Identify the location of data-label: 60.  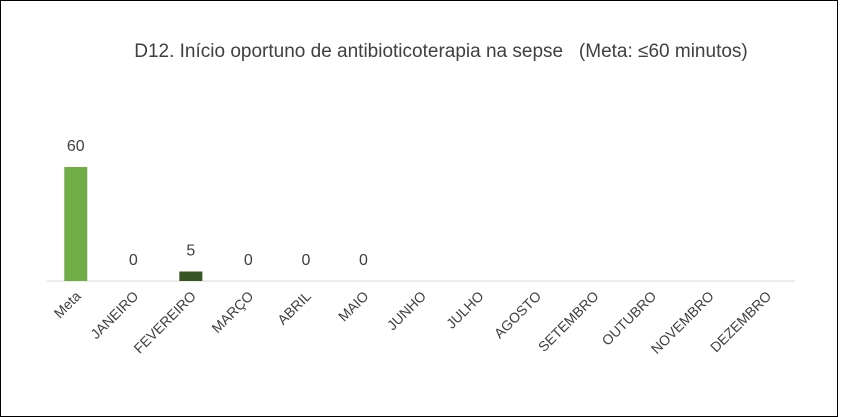
(76, 146).